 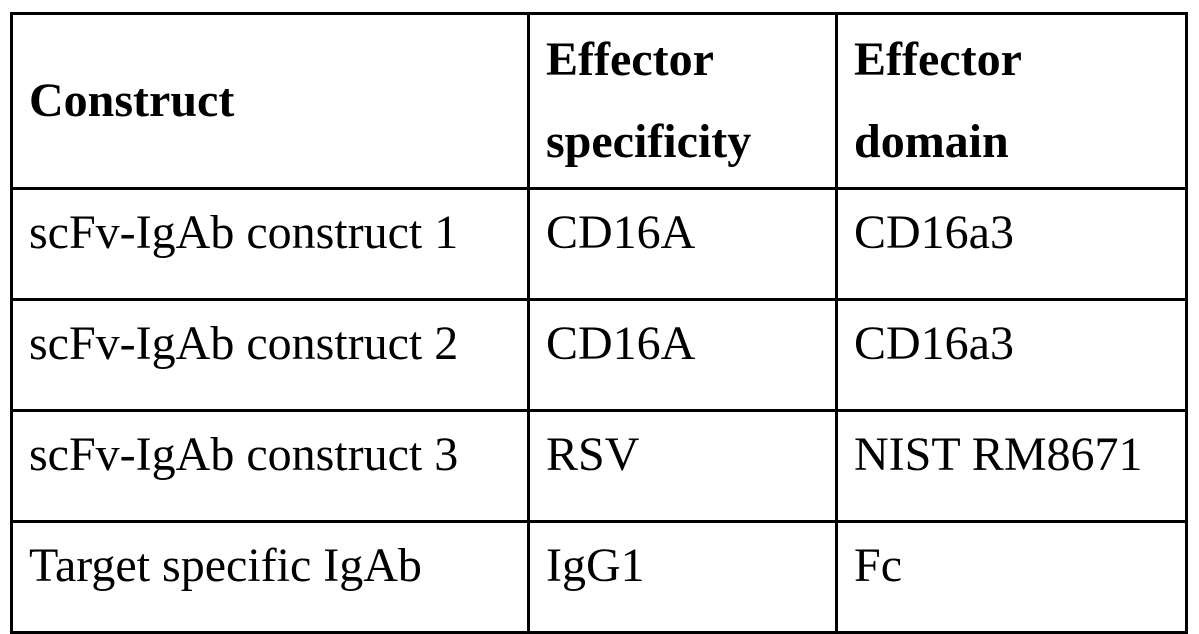 I want to click on cell-construct-3: scFv-IgAb construct 3, so click(x=270, y=466).